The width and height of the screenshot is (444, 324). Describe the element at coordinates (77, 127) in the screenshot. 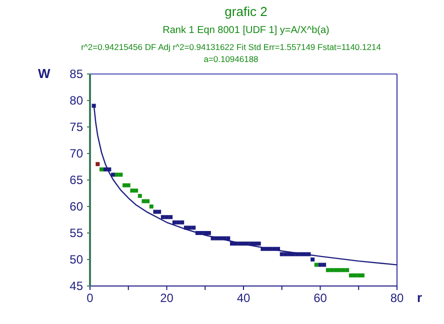

I see `y-tick-label: 75` at that location.